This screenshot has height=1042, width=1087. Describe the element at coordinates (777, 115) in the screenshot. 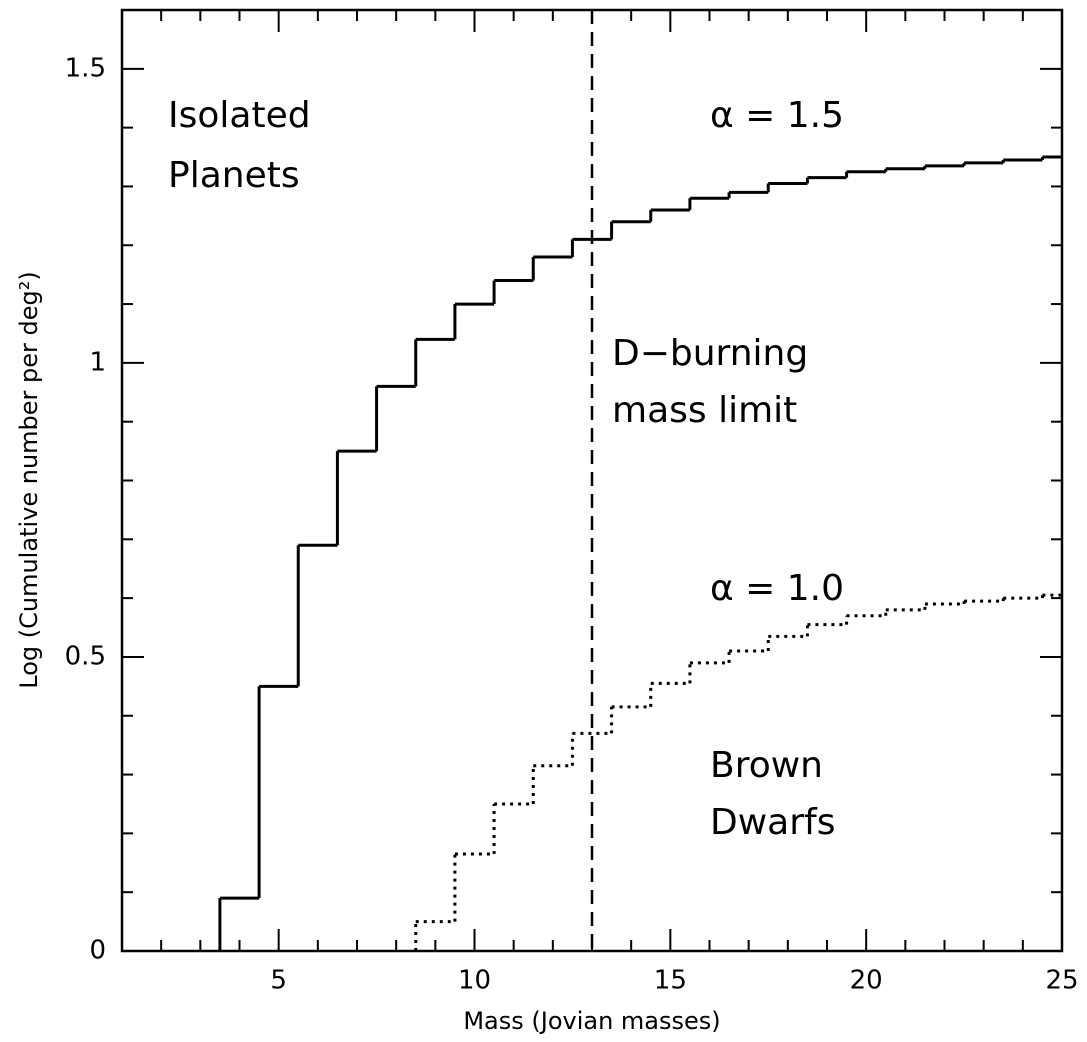

I see `series-label: α = 1.5` at that location.